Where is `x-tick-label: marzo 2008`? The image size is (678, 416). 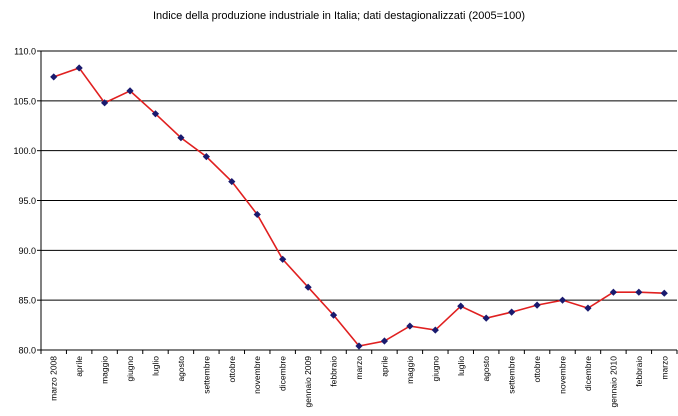
x-tick-label: marzo 2008 is located at coordinates (54, 378).